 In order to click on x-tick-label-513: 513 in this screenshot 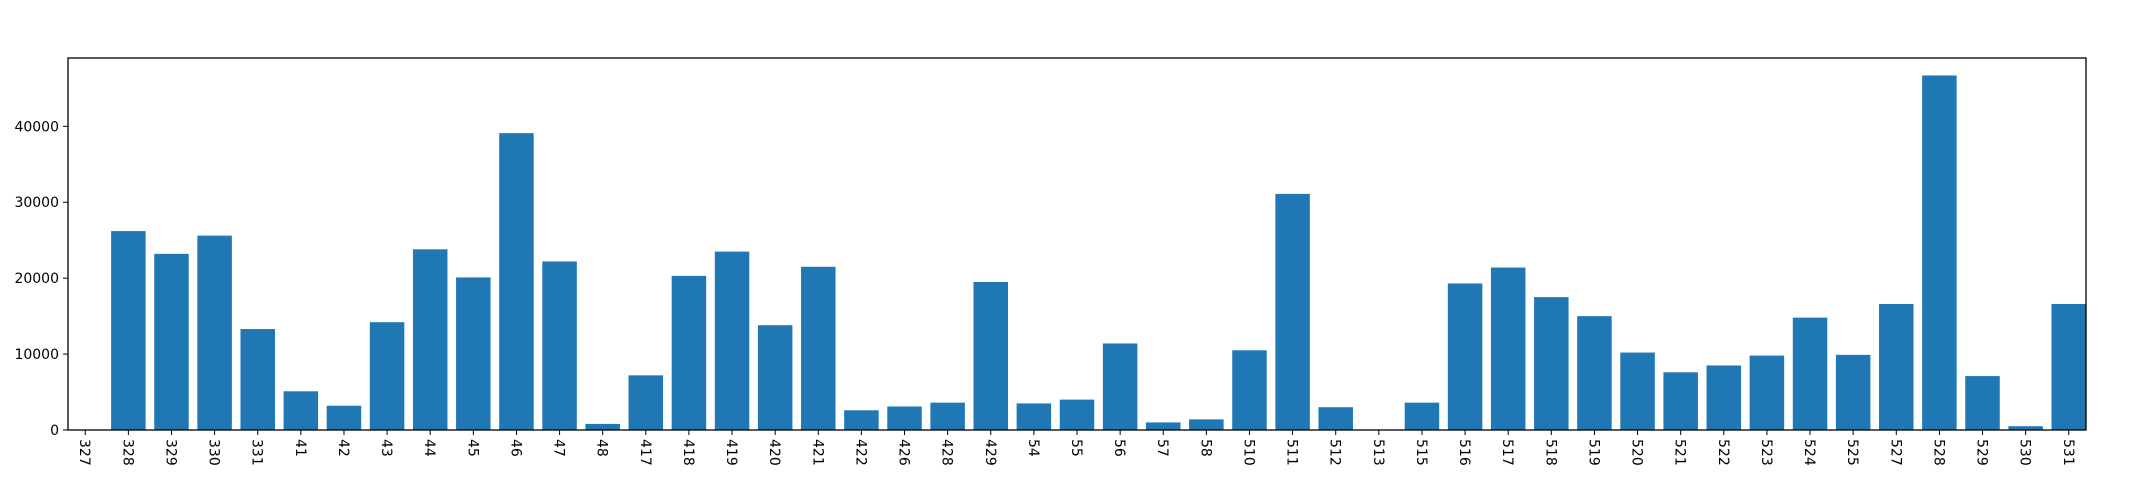, I will do `click(1378, 452)`.